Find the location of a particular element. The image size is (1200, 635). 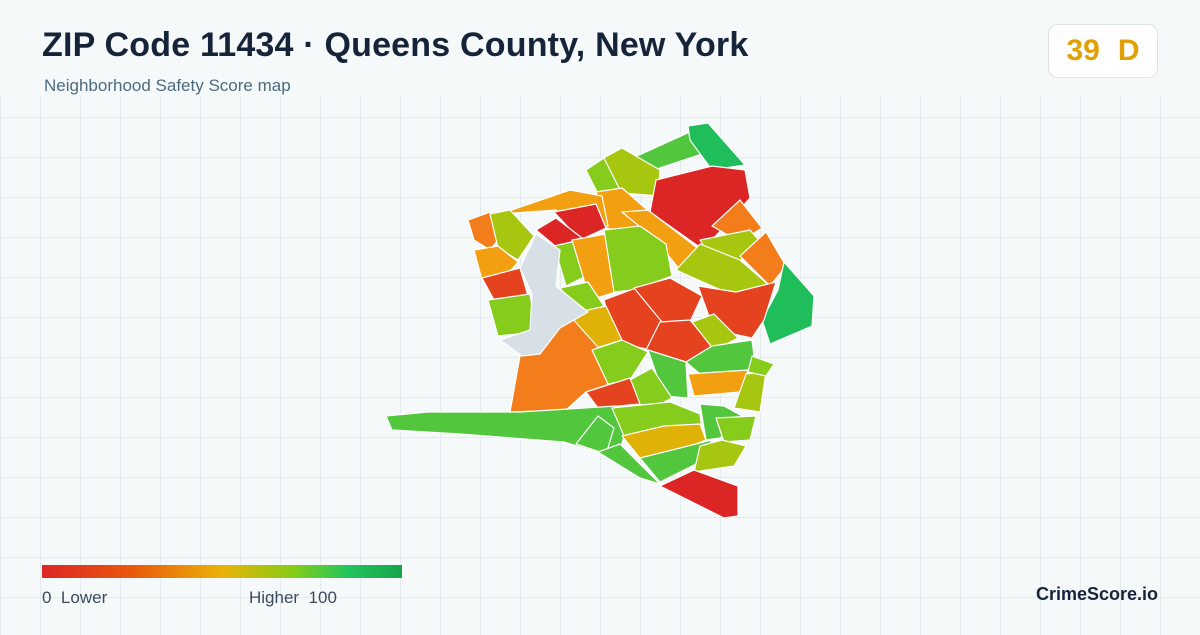

legend-max-value: 100 is located at coordinates (322, 597).